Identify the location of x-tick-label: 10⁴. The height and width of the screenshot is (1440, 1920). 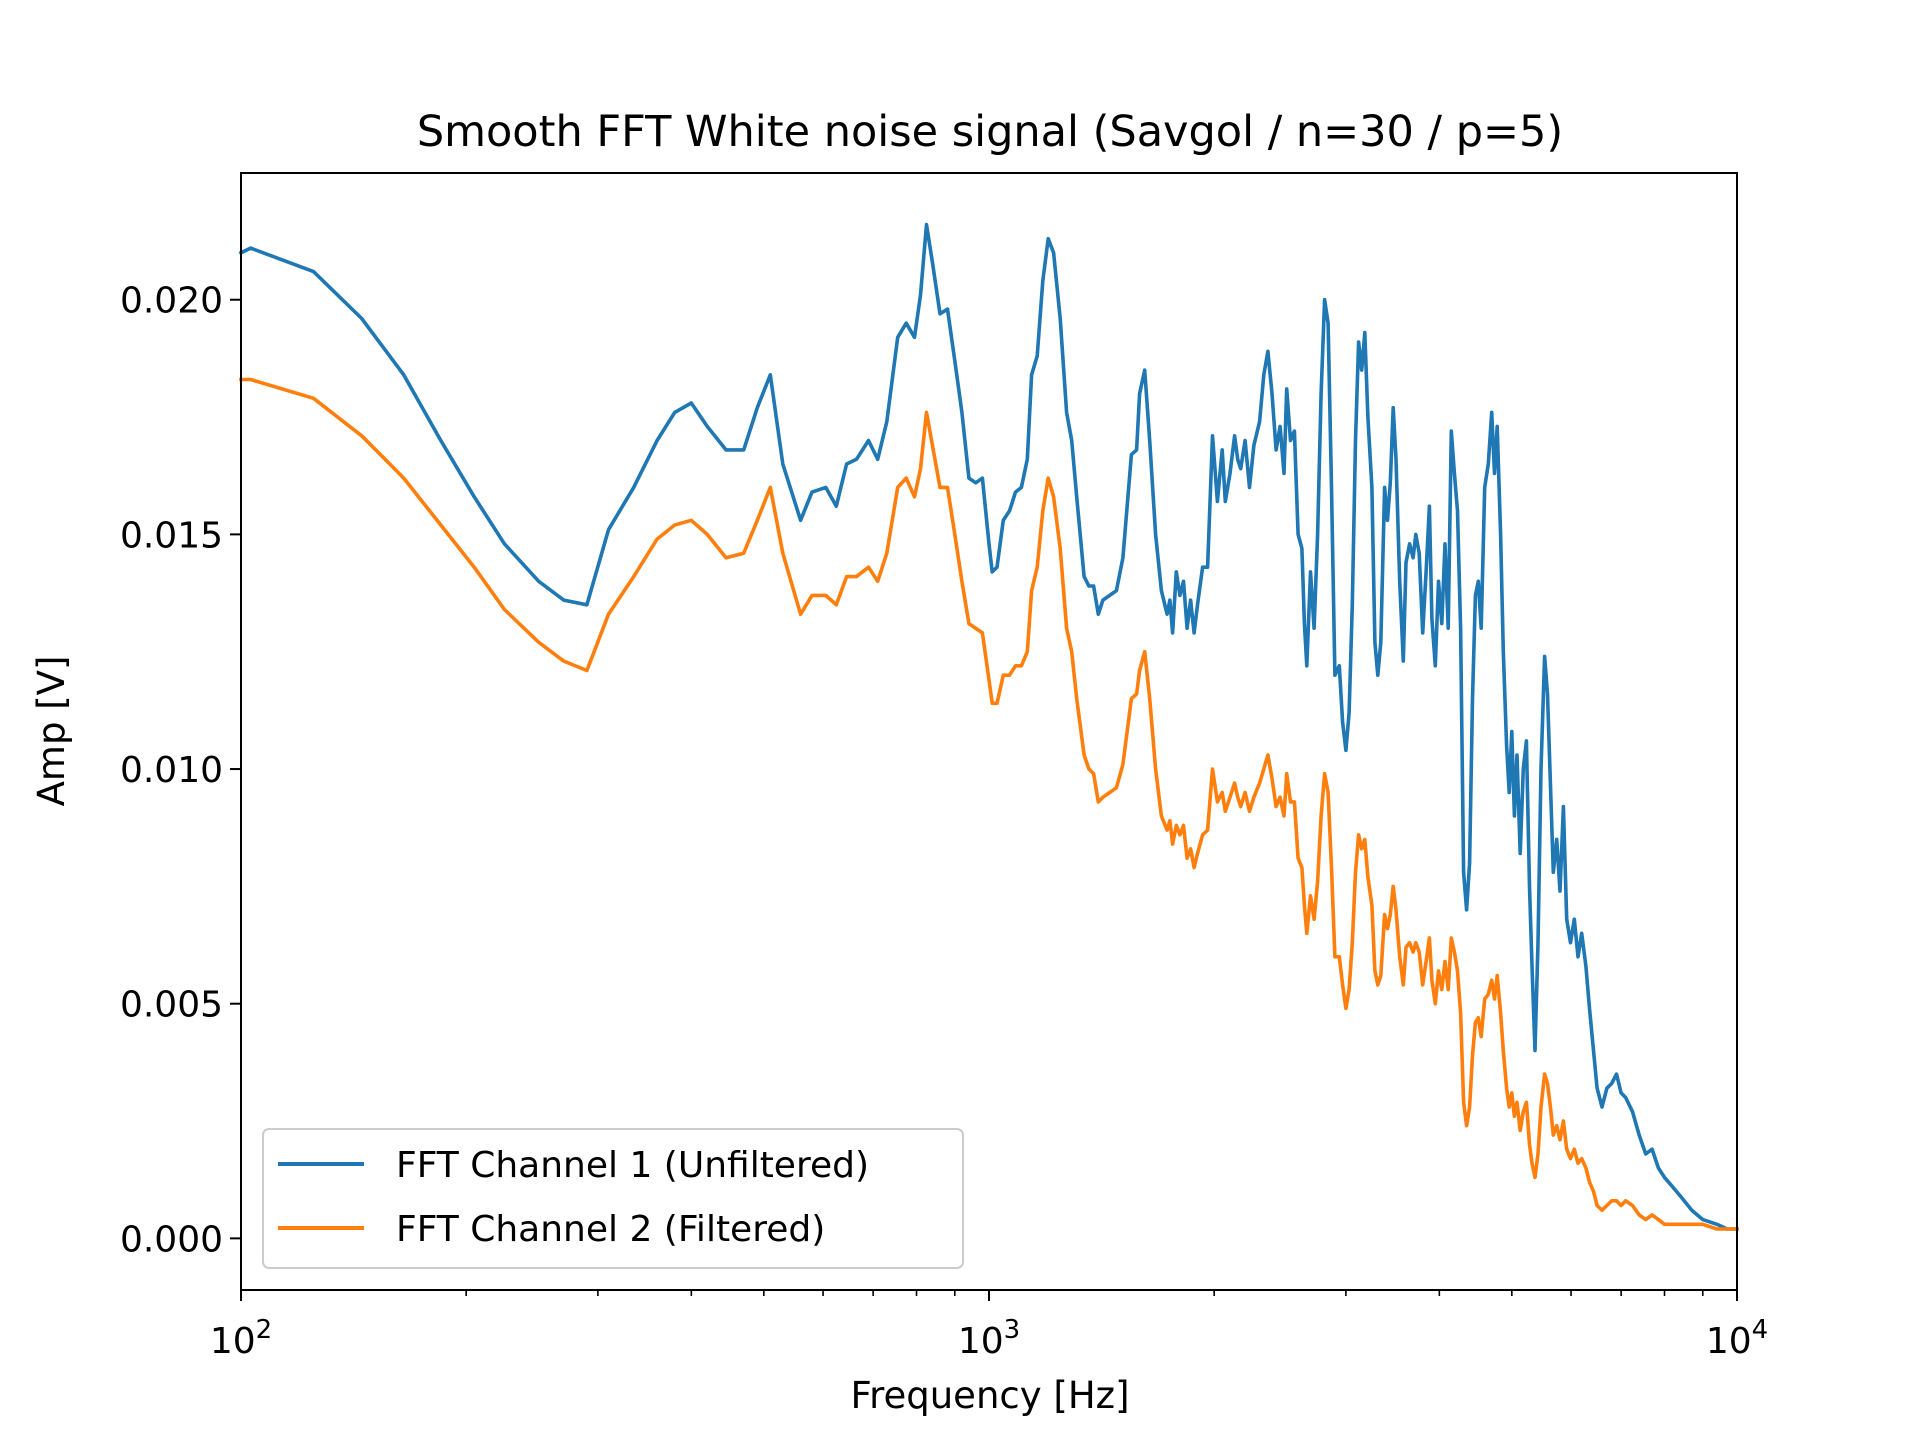
(1737, 1338).